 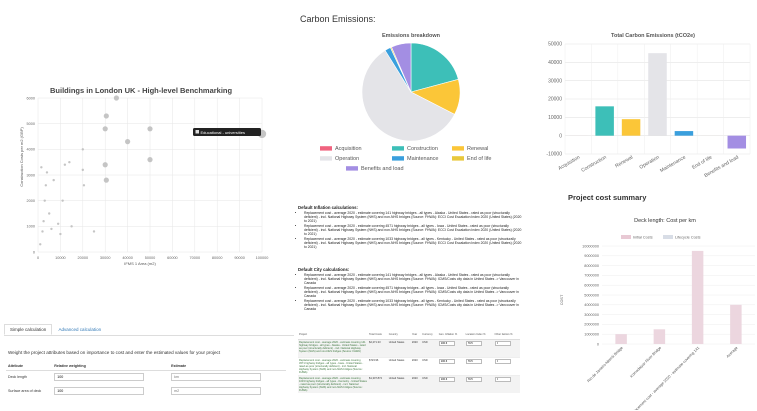 What do you see at coordinates (262, 258) in the screenshot?
I see `x-tick-label: 100000` at bounding box center [262, 258].